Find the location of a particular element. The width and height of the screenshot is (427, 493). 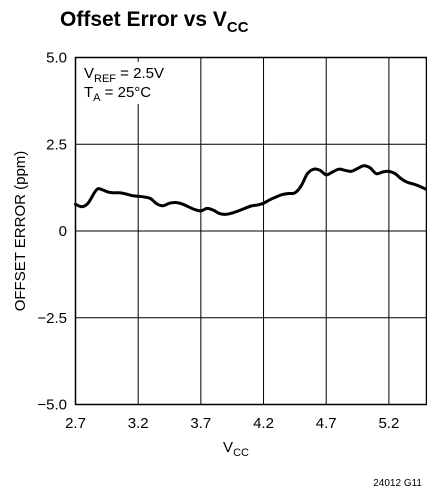

chart-title-main: Offset Error vs V is located at coordinates (143, 19).